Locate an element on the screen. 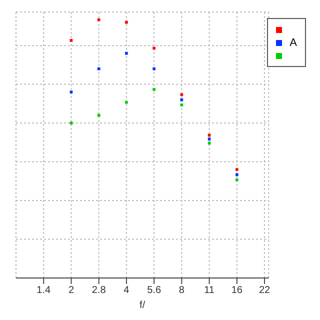  x-tick-label: 16 is located at coordinates (237, 290).